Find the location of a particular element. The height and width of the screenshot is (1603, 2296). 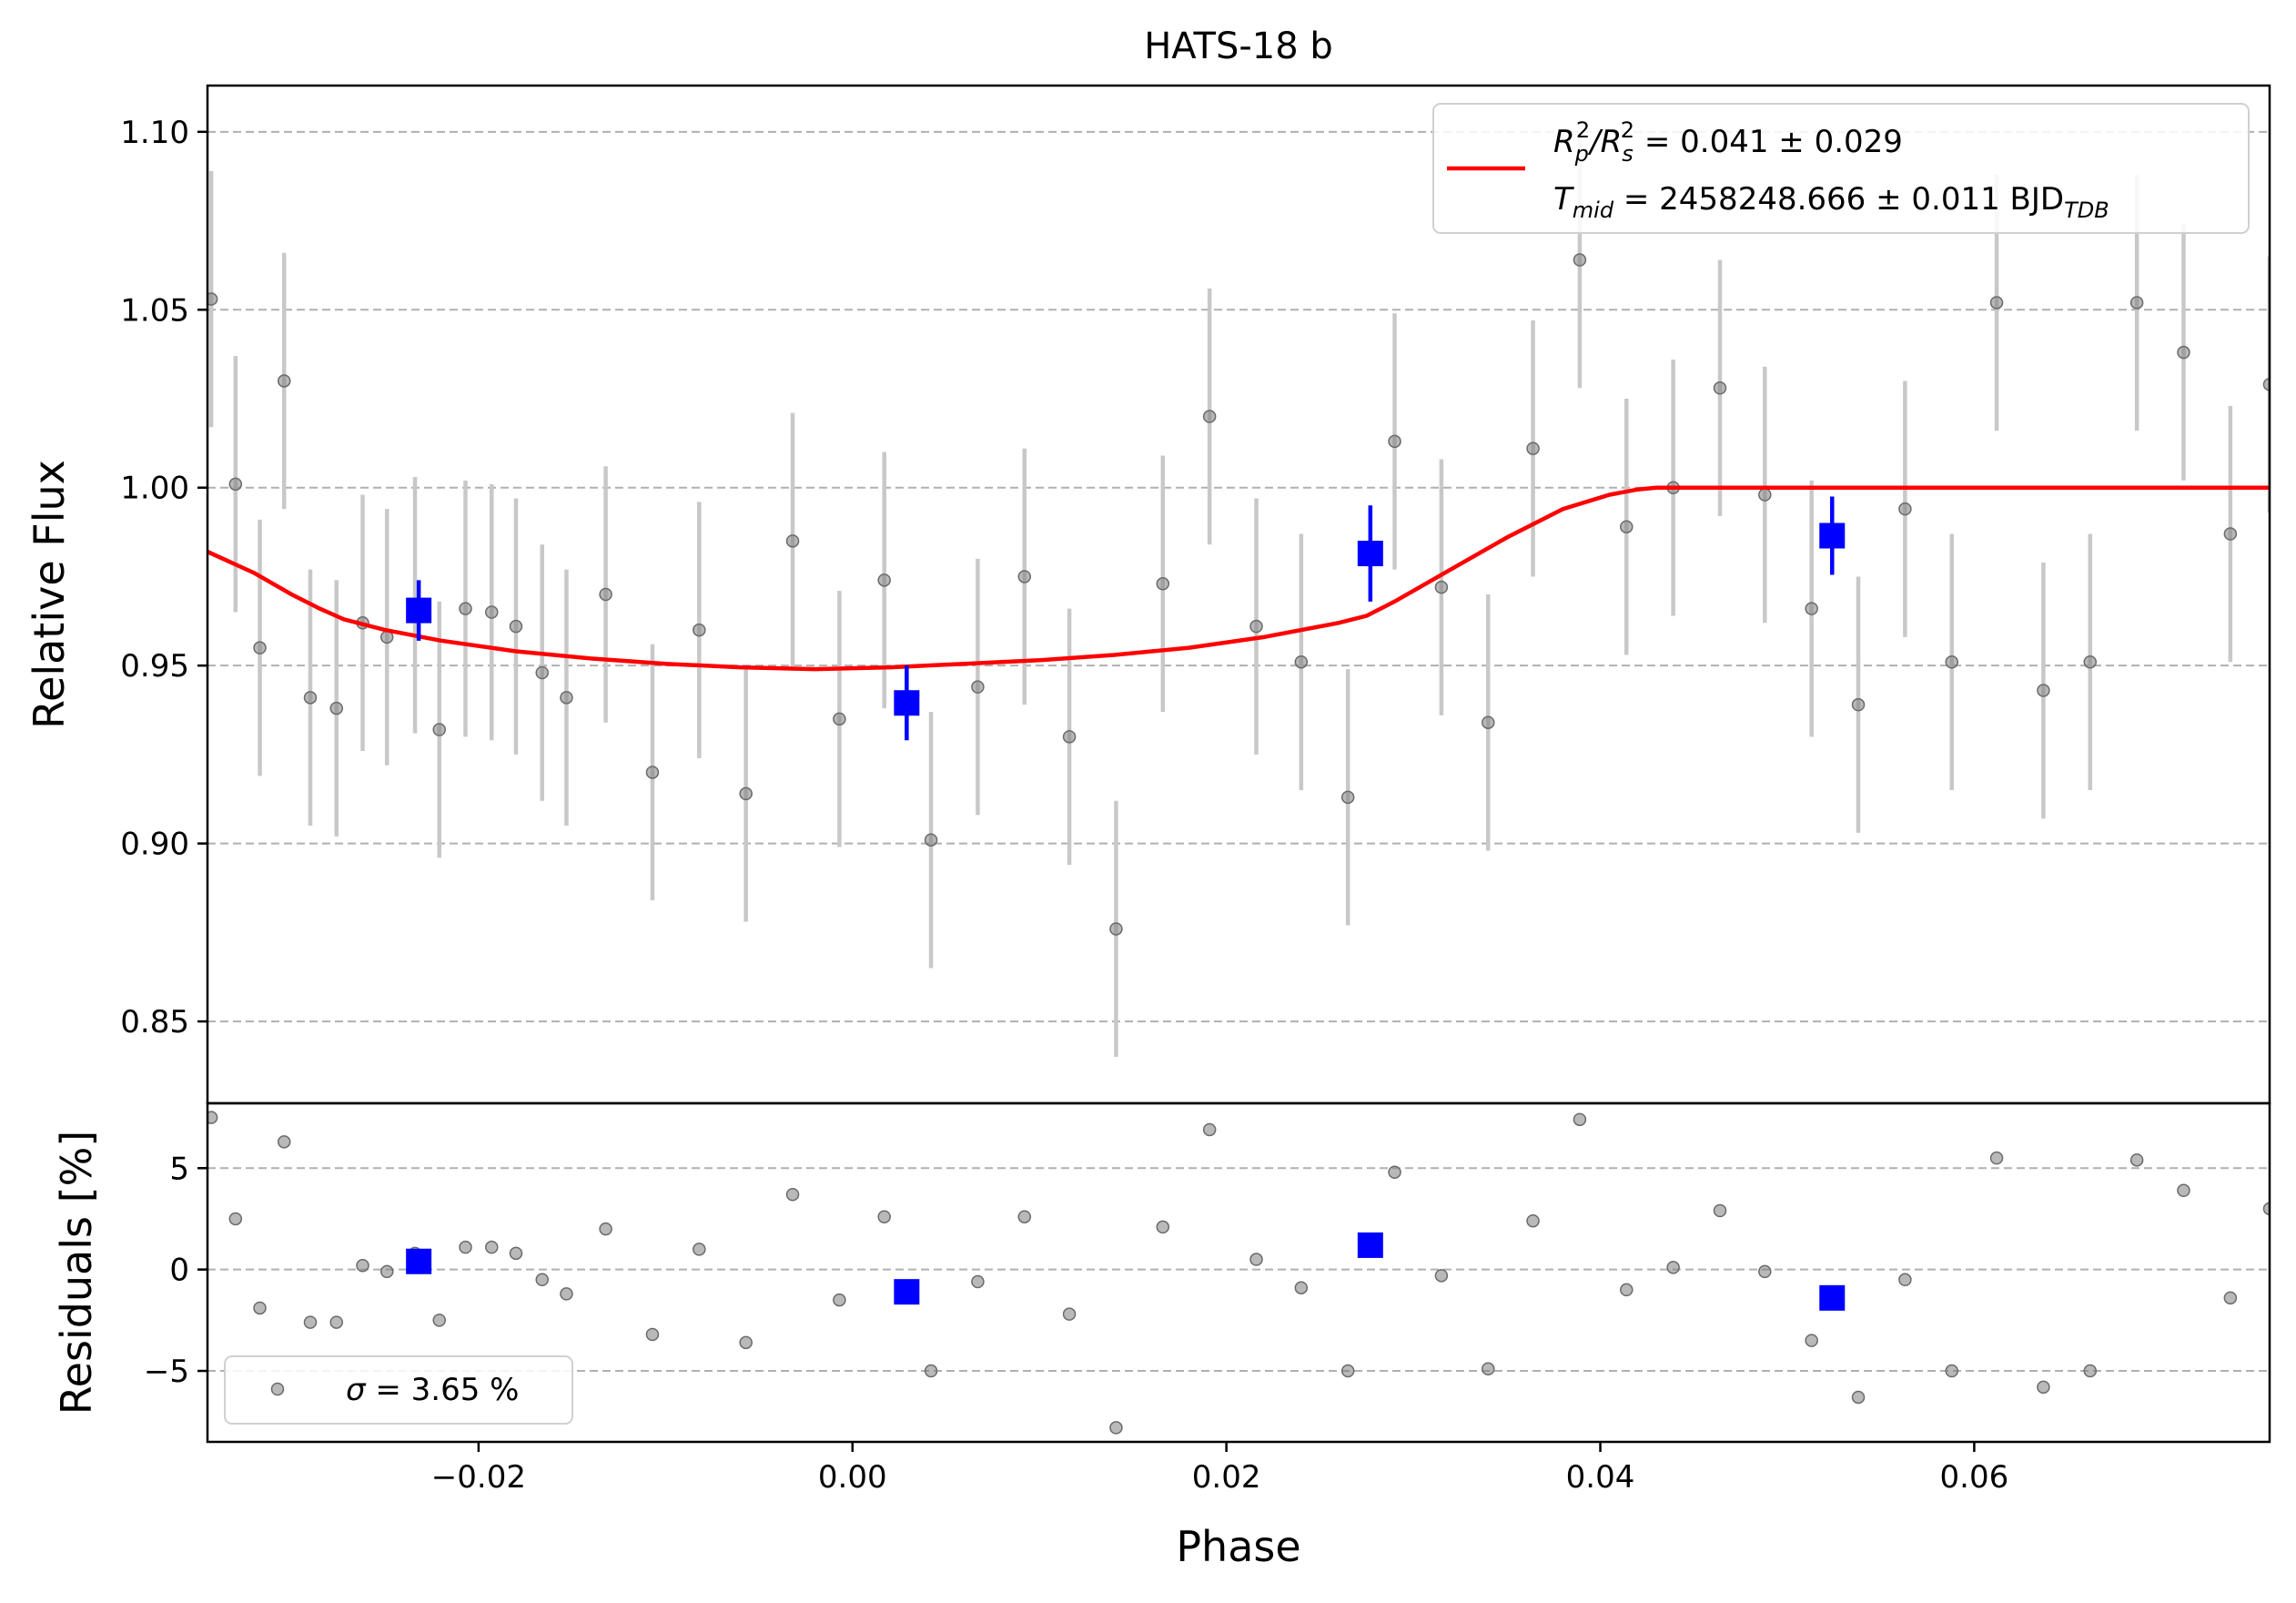

bottom-y-axis-label: Residuals [%] is located at coordinates (76, 1273).